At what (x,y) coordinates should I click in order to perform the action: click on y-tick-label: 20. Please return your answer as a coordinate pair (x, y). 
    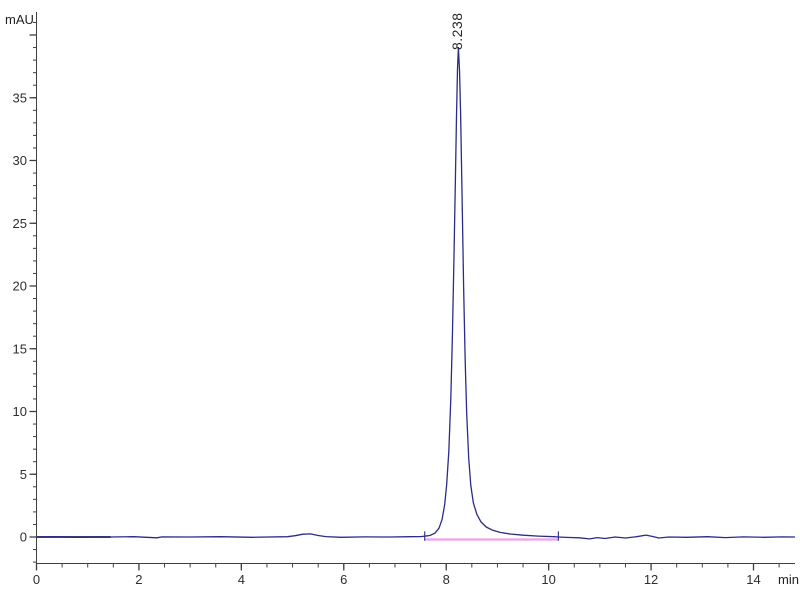
    Looking at the image, I should click on (20, 286).